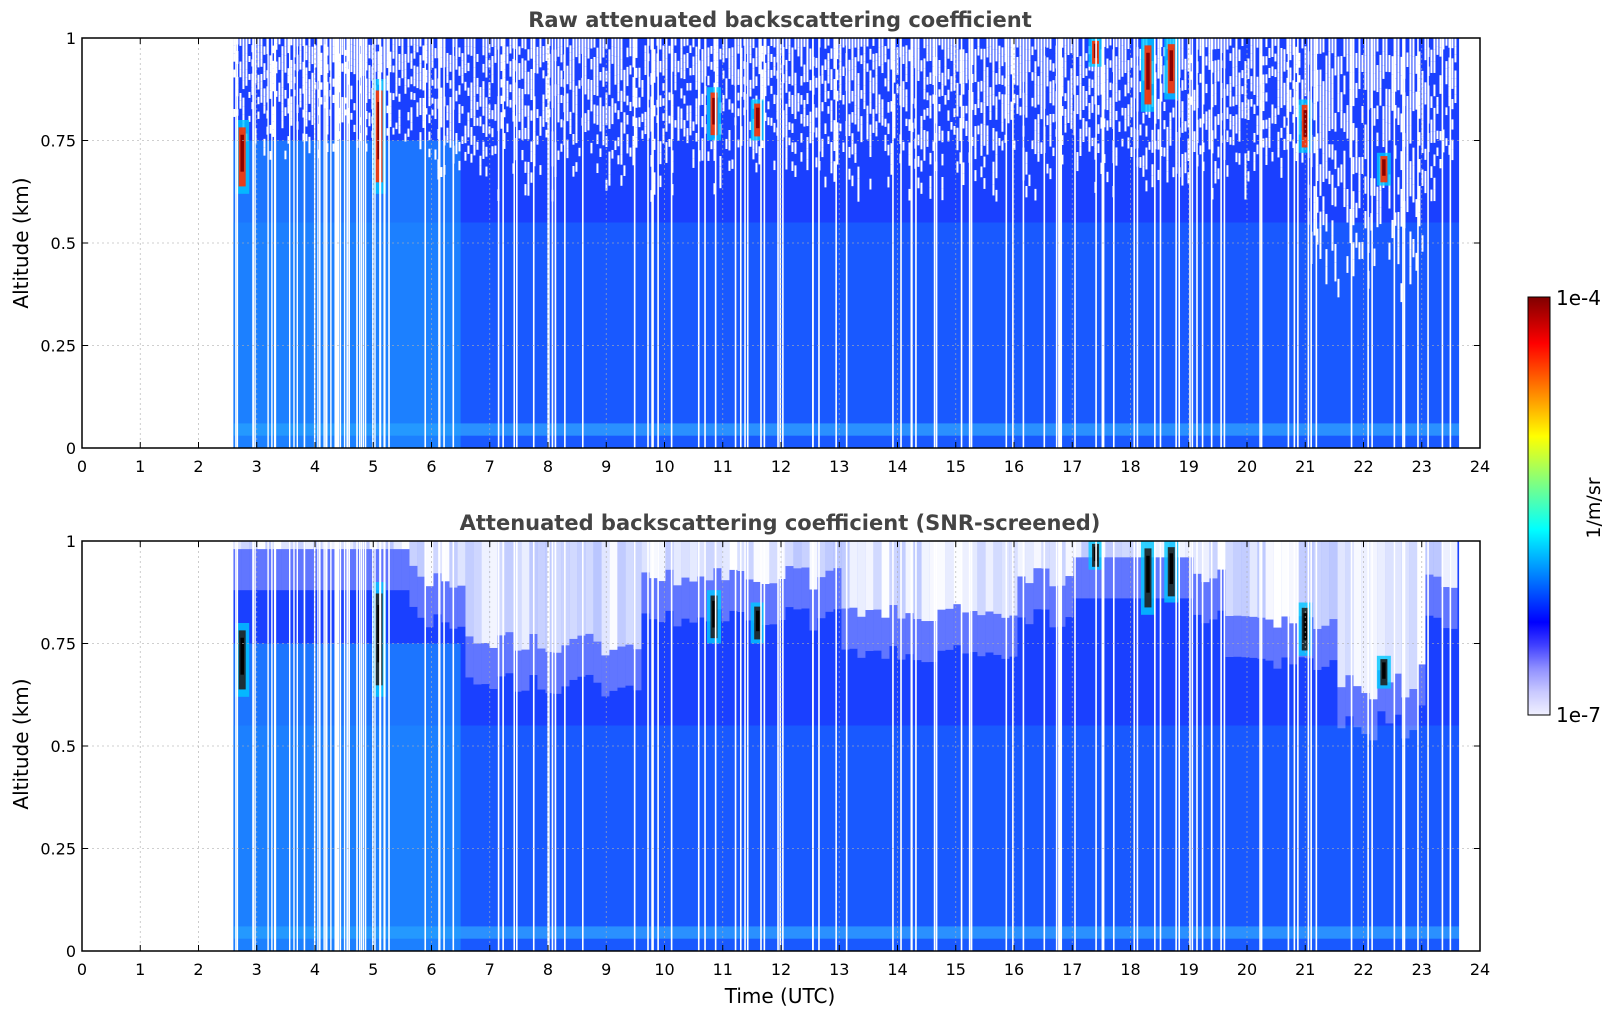 This screenshot has width=1621, height=1024. I want to click on x-tick-label: 6, so click(431, 466).